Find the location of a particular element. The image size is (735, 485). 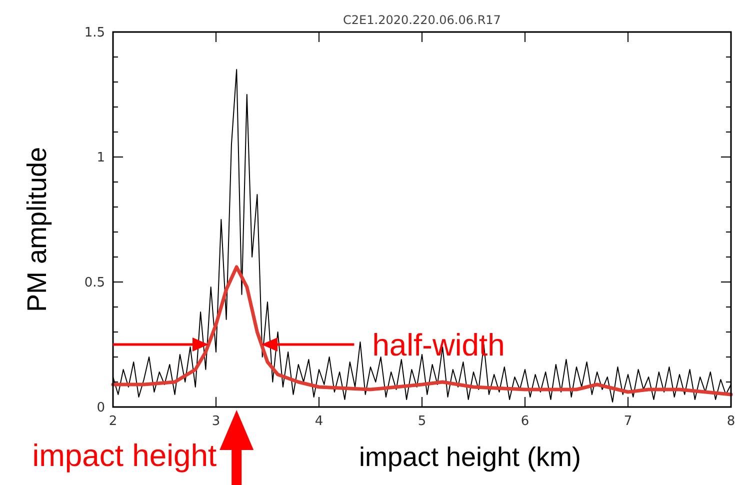

y-axis-title: PM amplitude is located at coordinates (37, 229).